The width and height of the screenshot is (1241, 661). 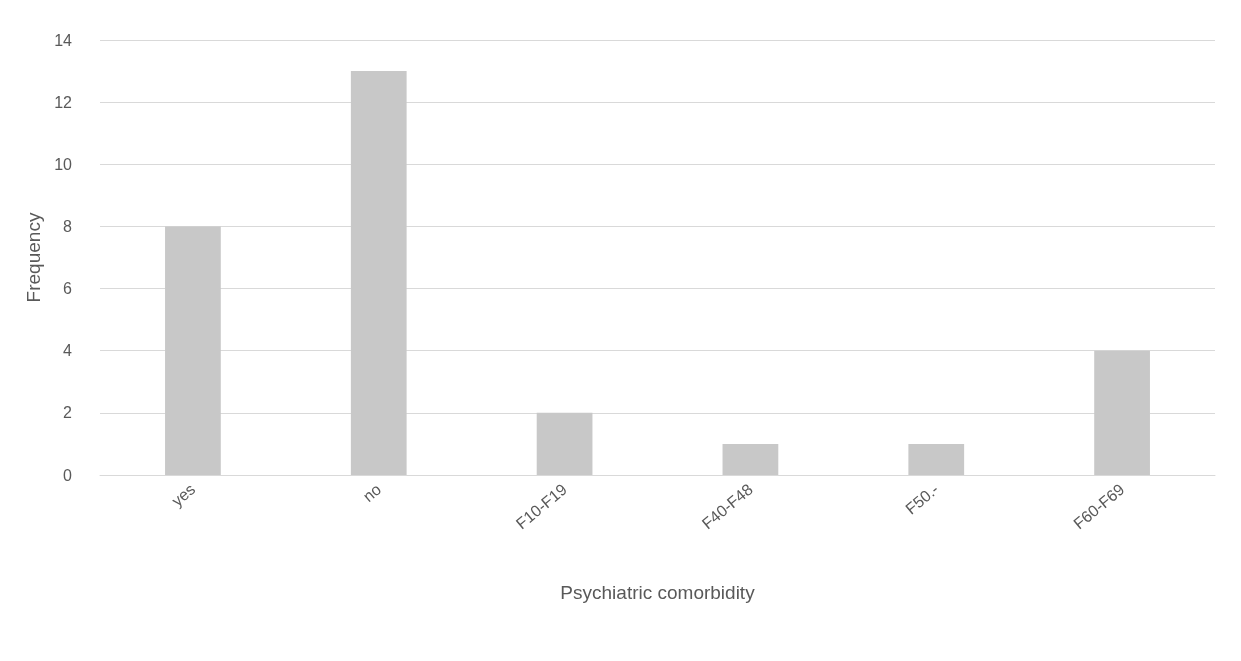 What do you see at coordinates (658, 592) in the screenshot?
I see `x-axis-title: Psychiatric comorbidity` at bounding box center [658, 592].